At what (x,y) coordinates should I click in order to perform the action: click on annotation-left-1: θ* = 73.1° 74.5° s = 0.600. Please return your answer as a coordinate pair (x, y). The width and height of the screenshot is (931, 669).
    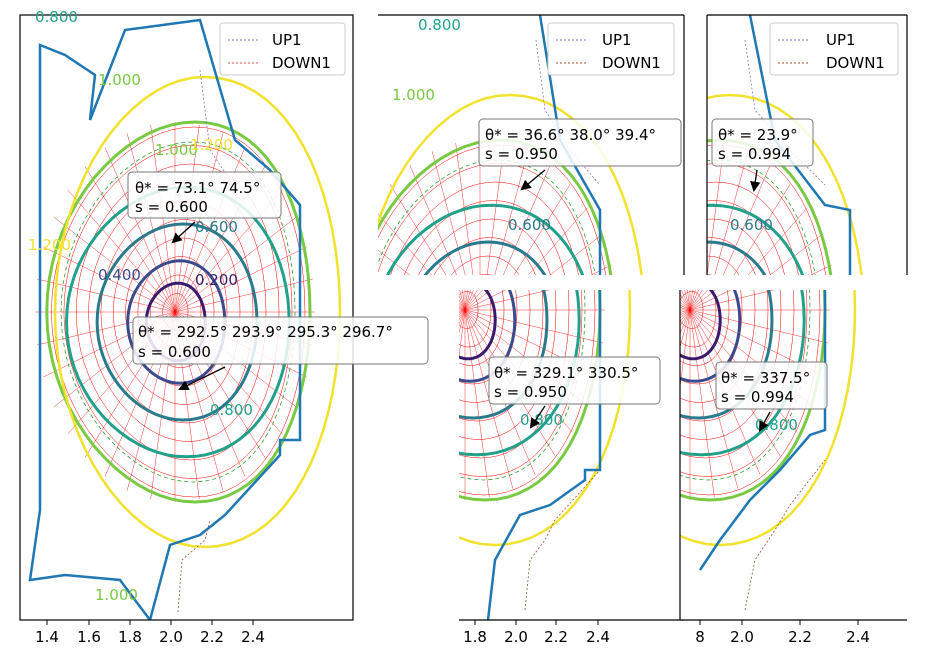
    Looking at the image, I should click on (204, 207).